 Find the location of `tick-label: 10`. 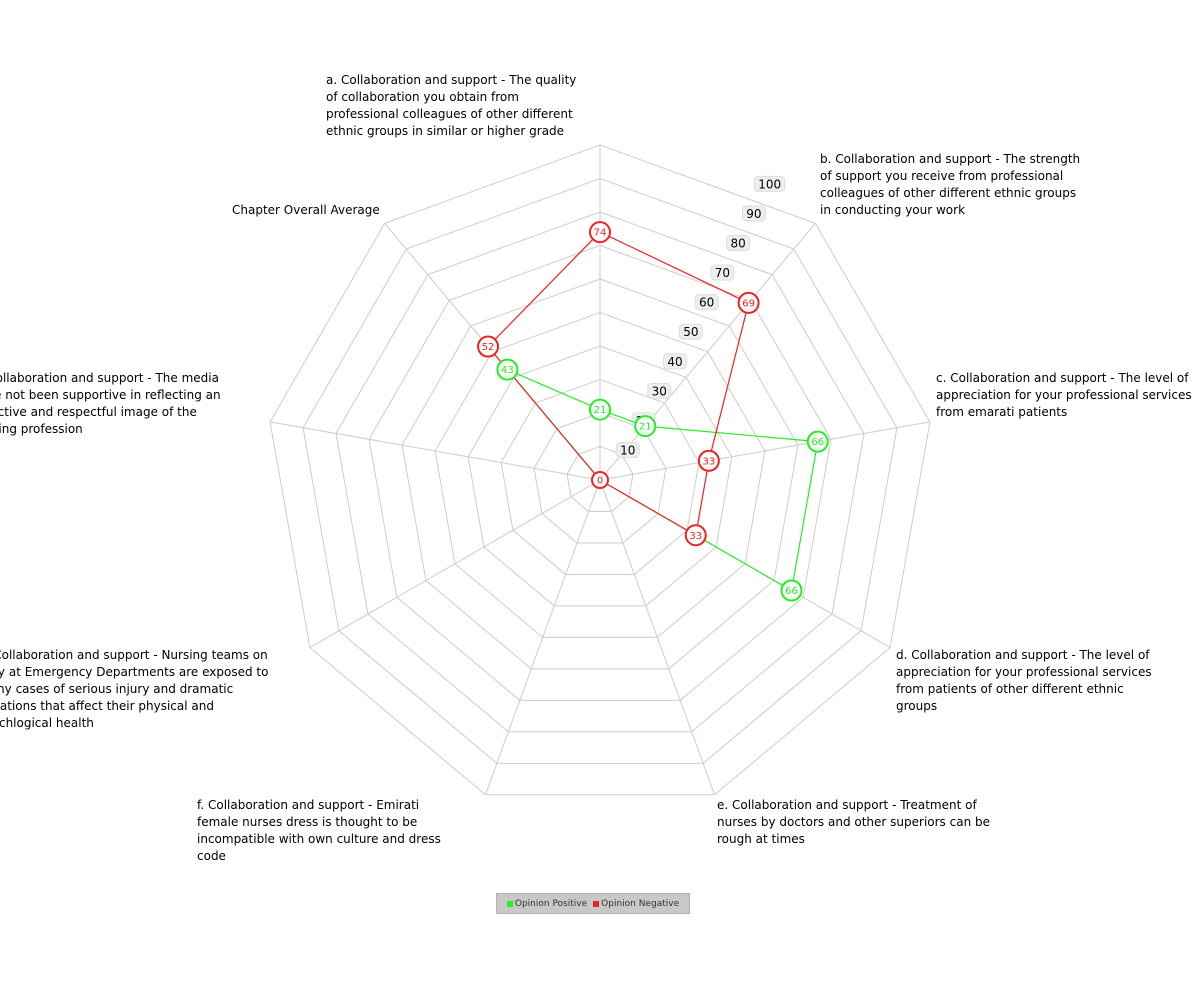

tick-label: 10 is located at coordinates (627, 450).